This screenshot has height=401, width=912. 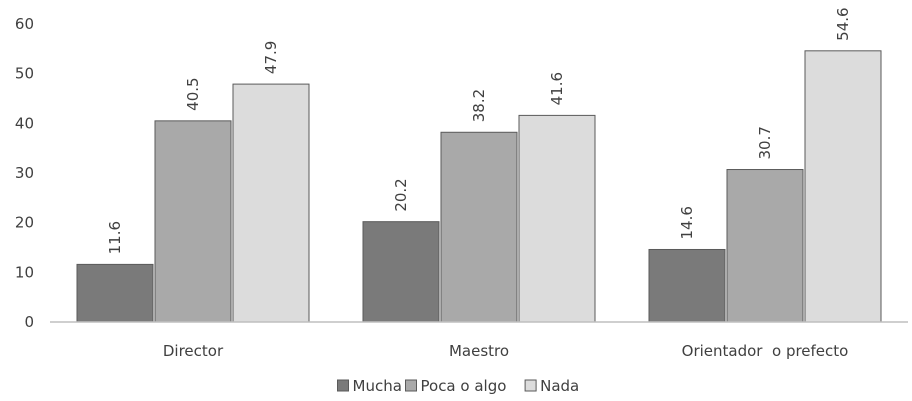 What do you see at coordinates (559, 386) in the screenshot?
I see `legend-label: Nada` at bounding box center [559, 386].